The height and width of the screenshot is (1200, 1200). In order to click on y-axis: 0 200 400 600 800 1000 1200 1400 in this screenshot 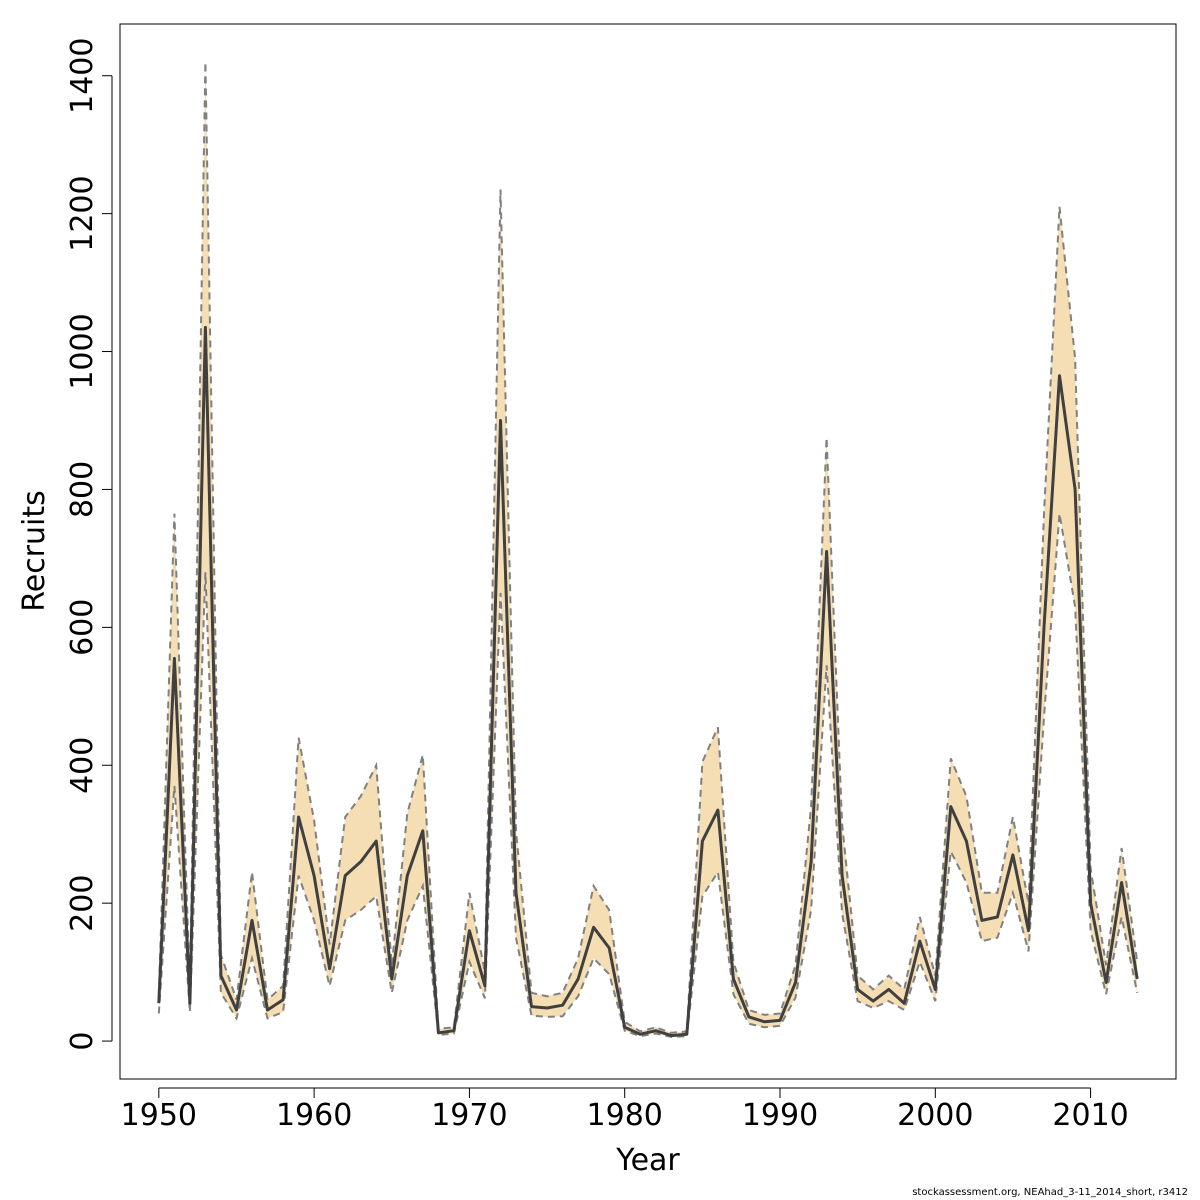, I will do `click(89, 544)`.